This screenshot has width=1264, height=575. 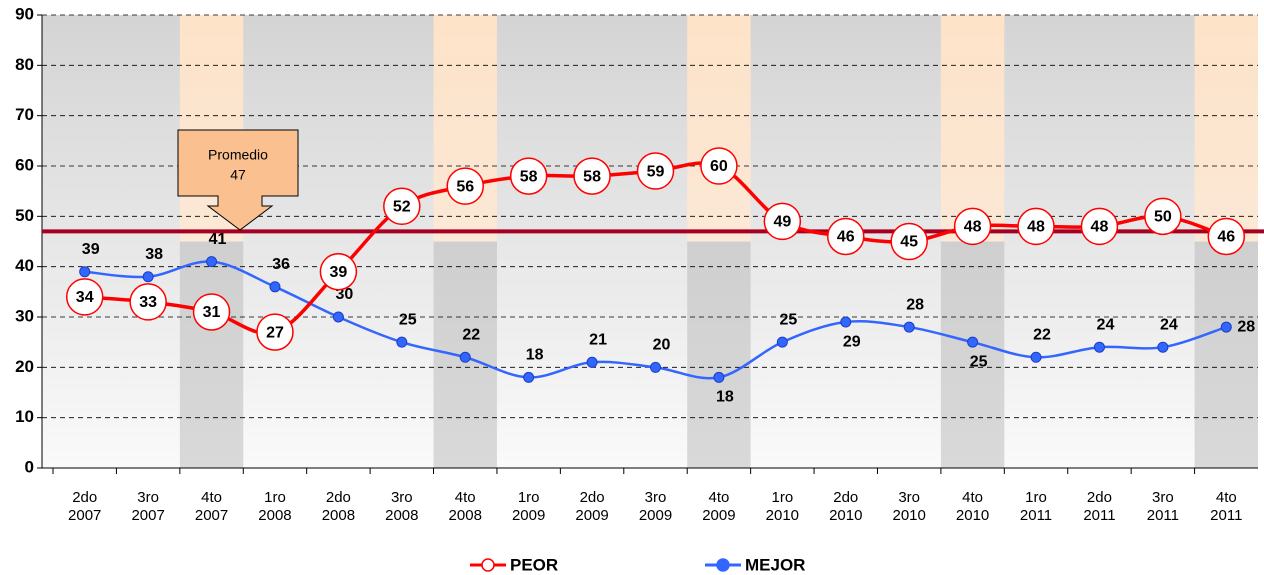 I want to click on data-label: 33, so click(x=148, y=302).